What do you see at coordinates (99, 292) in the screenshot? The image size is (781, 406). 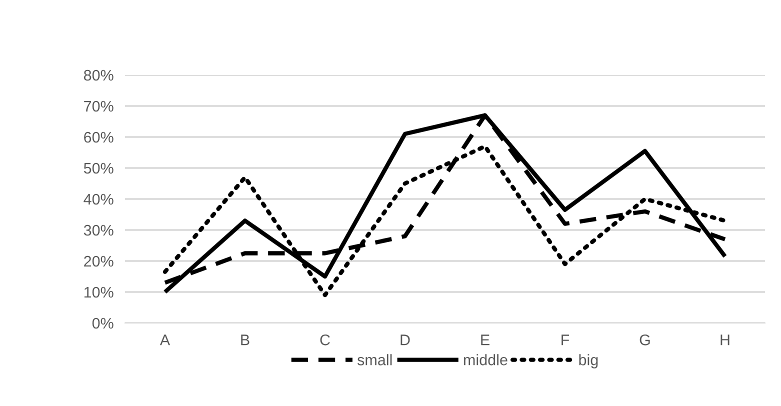 I see `y-tick-label: 10%` at bounding box center [99, 292].